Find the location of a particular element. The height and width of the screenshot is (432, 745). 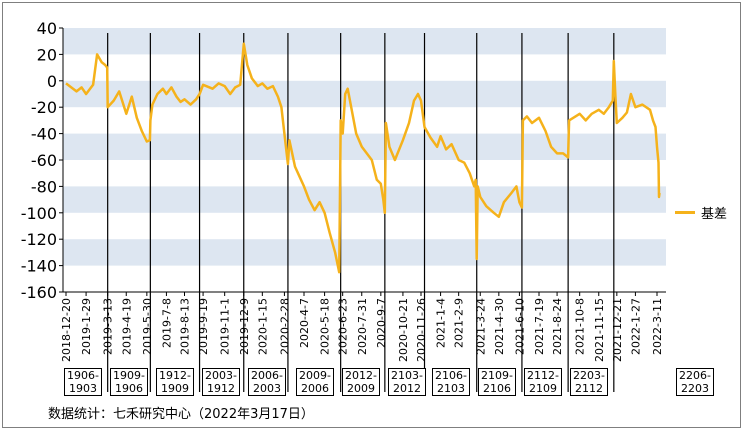

y-tick-label: -100 is located at coordinates (39, 213).